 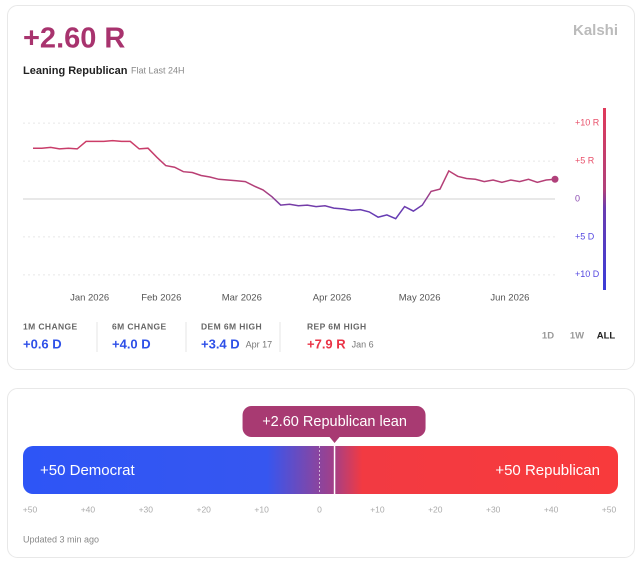 I want to click on x-tick-label: Mar 2026, so click(x=242, y=298).